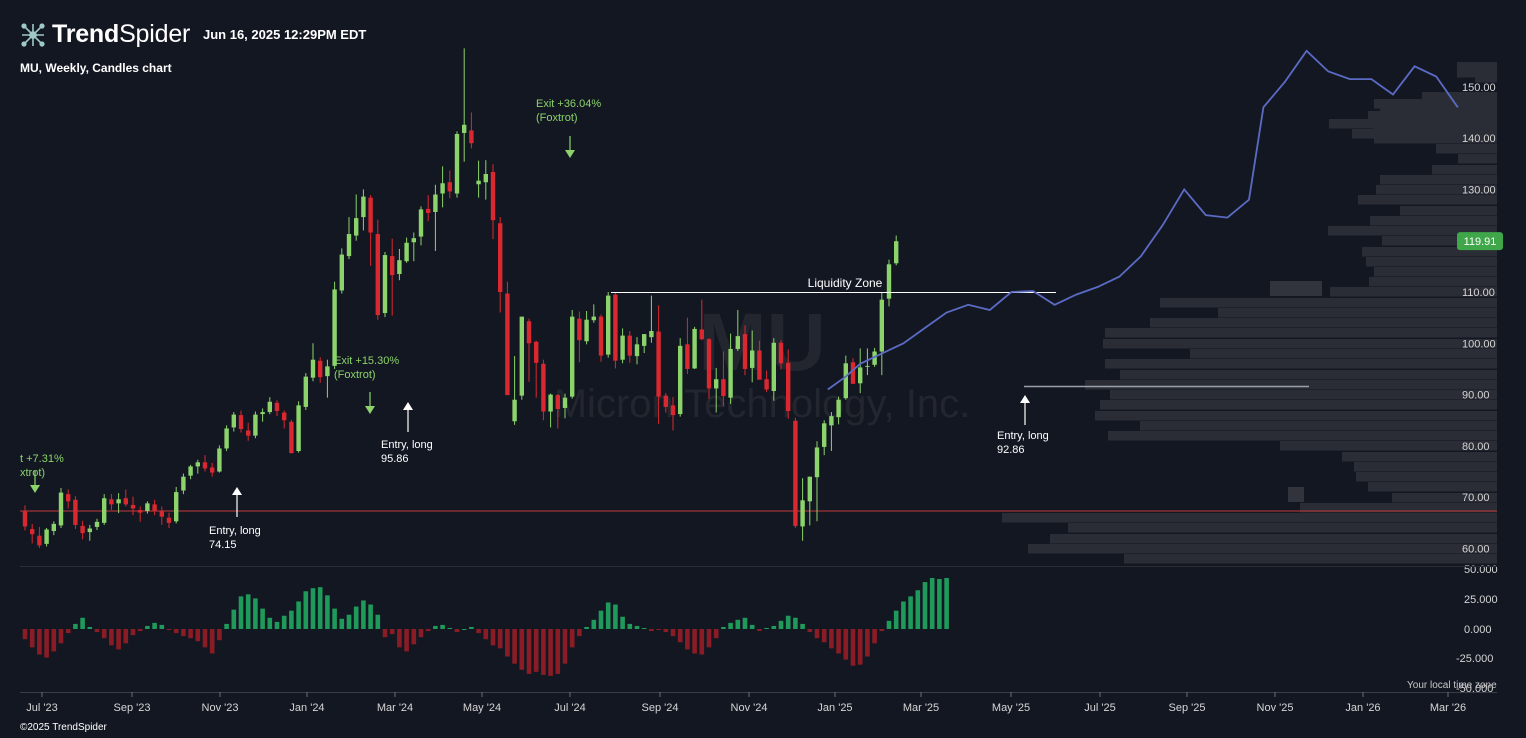 The image size is (1526, 738). Describe the element at coordinates (485, 627) in the screenshot. I see `oscillator-histogram` at that location.